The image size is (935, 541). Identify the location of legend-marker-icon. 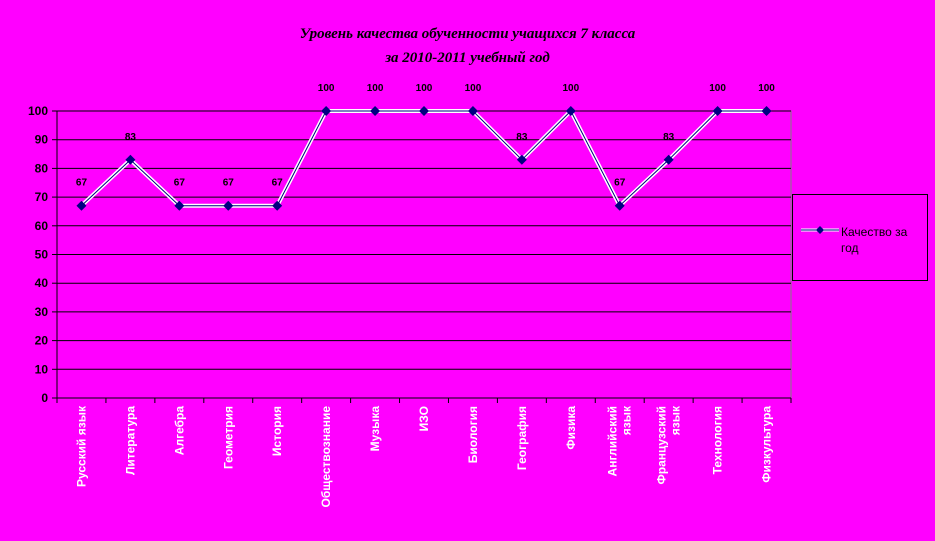
(820, 230).